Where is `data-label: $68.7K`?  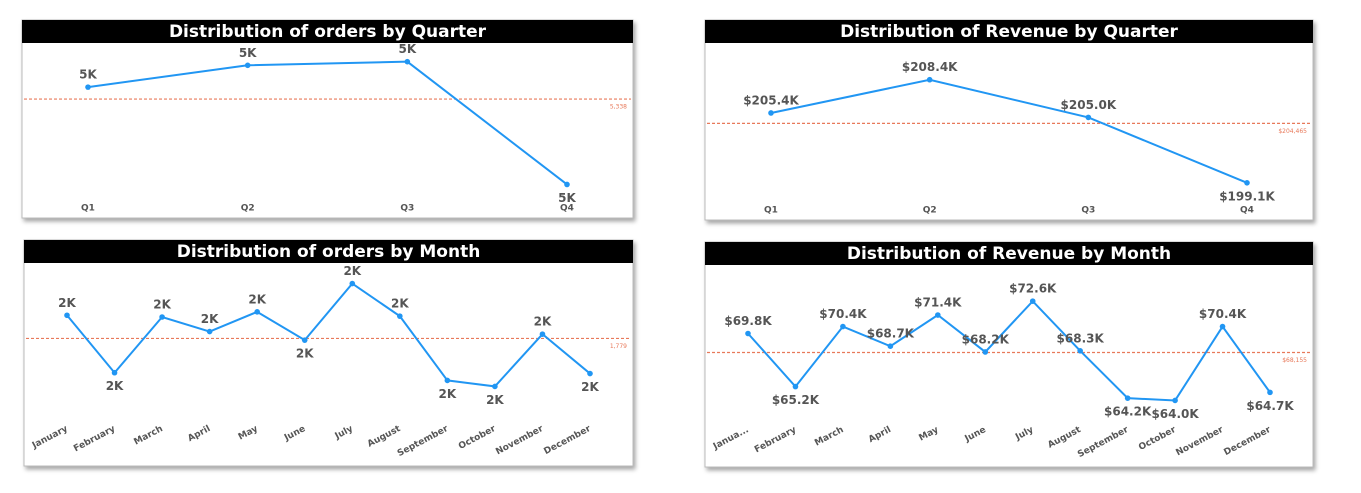
data-label: $68.7K is located at coordinates (891, 334).